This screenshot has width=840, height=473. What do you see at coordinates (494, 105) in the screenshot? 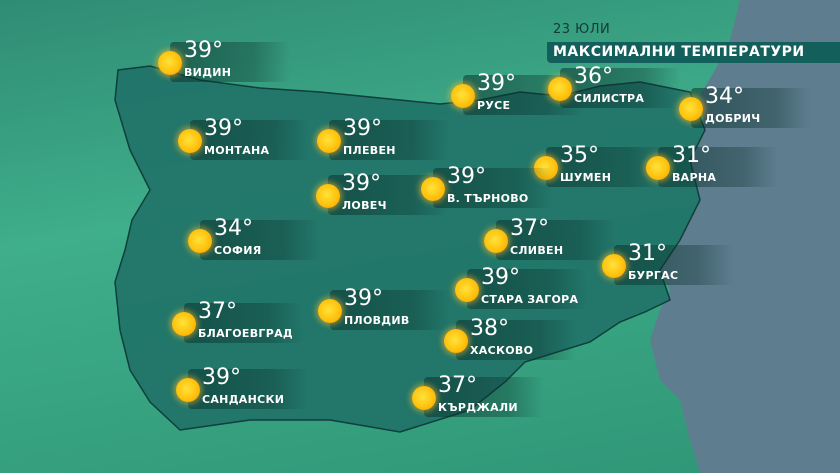
I see `city-name: РУСЕ` at bounding box center [494, 105].